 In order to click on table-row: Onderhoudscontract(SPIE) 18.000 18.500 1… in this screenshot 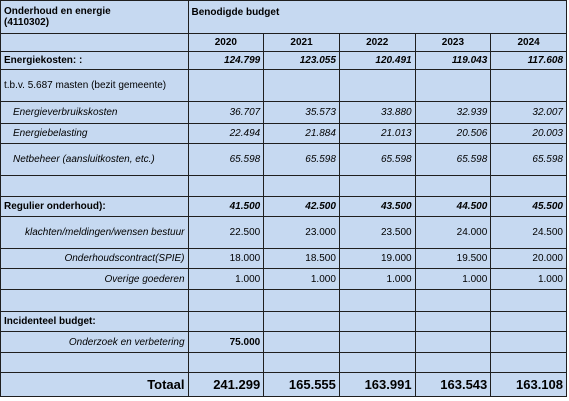, I will do `click(283, 258)`.